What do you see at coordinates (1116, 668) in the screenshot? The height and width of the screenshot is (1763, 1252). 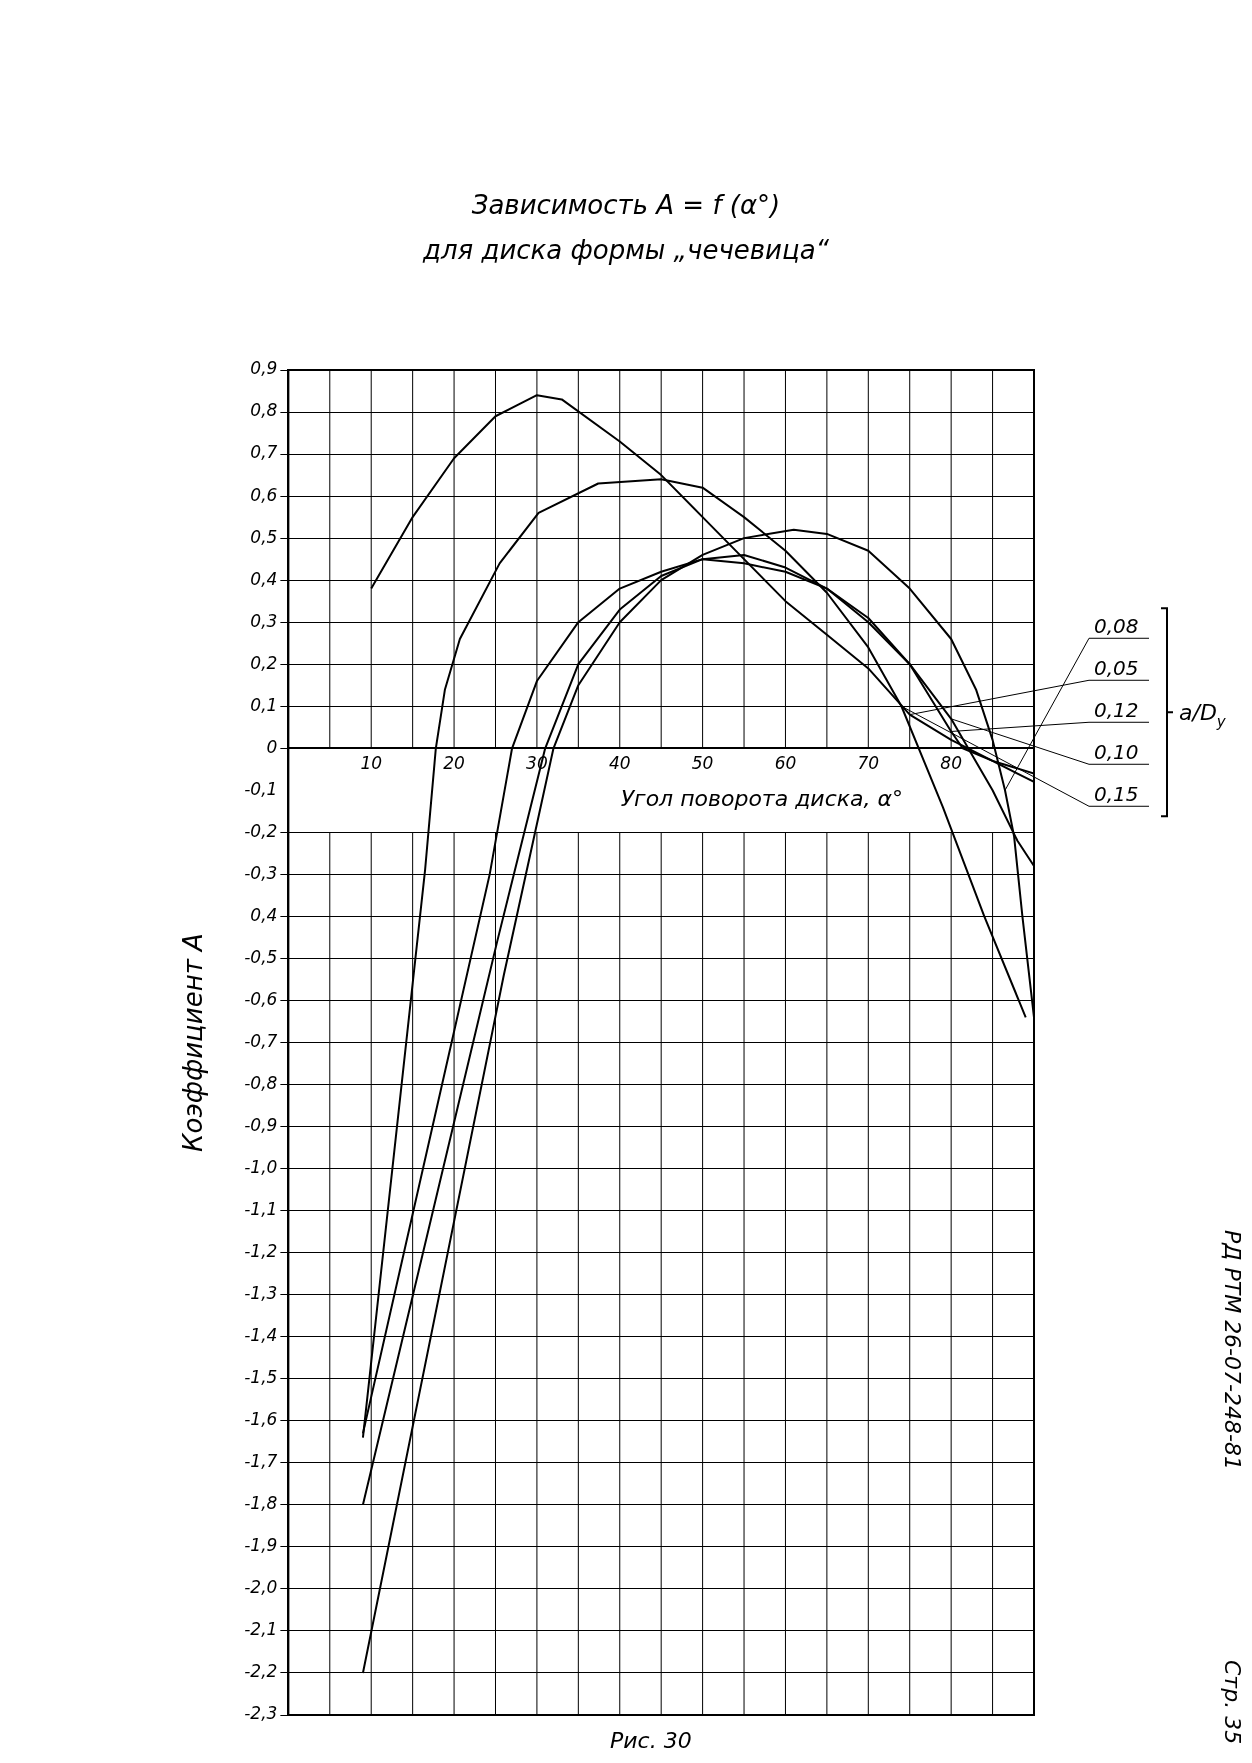 I see `text: 0,05` at bounding box center [1116, 668].